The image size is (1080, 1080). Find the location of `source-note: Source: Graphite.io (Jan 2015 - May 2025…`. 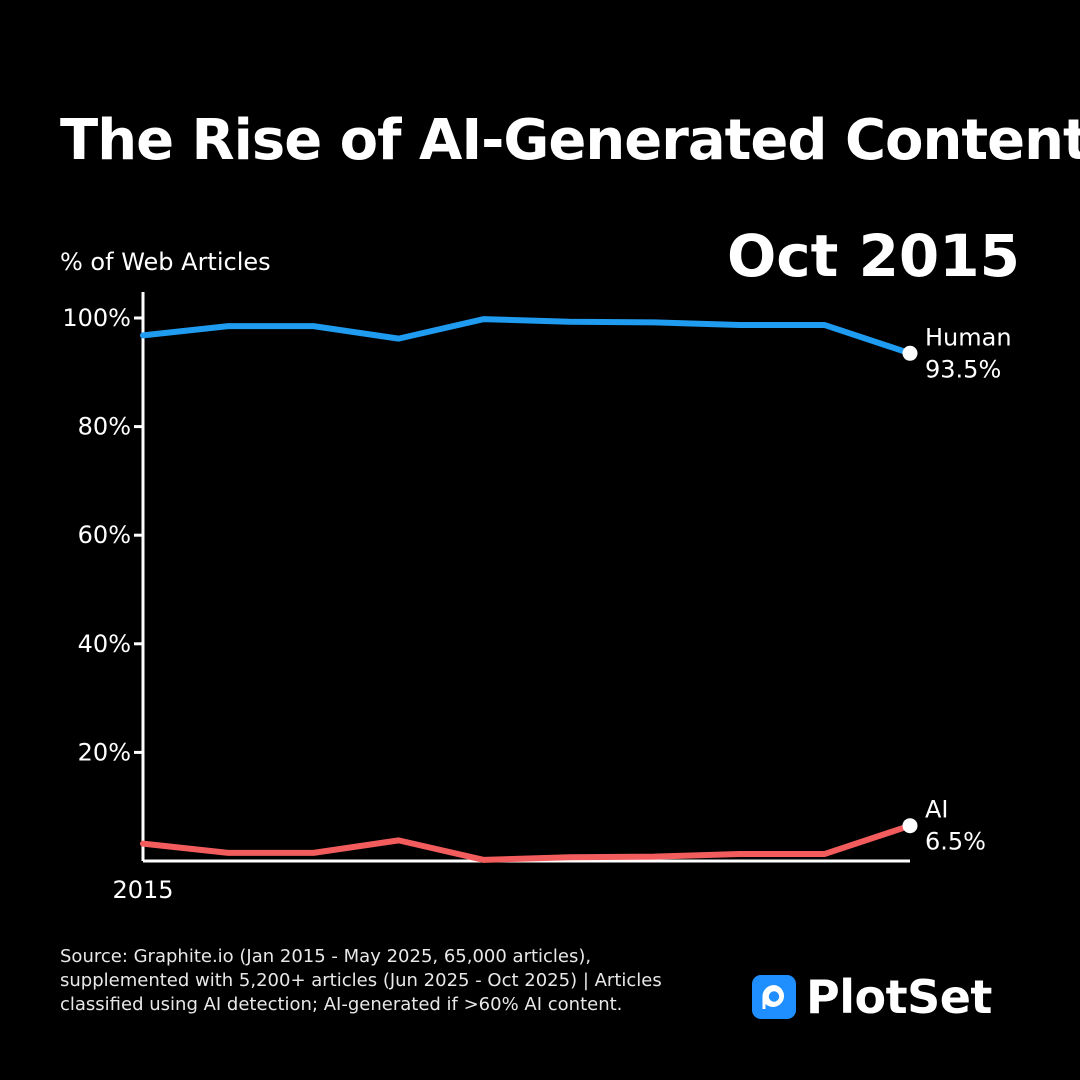

source-note: Source: Graphite.io (Jan 2015 - May 2025… is located at coordinates (400, 981).